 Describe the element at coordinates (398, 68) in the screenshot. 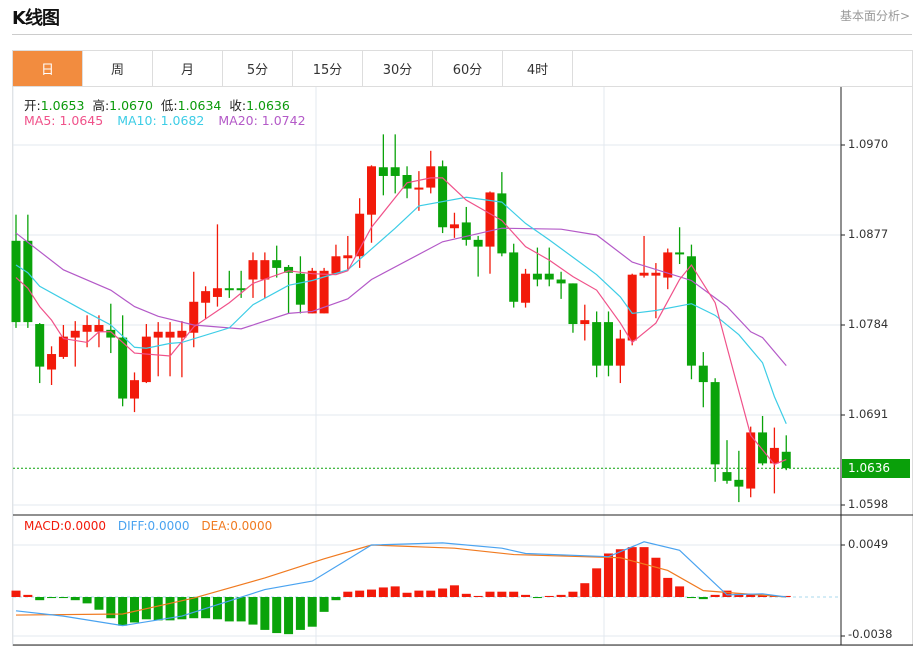

I see `tab-30min: 30分` at that location.